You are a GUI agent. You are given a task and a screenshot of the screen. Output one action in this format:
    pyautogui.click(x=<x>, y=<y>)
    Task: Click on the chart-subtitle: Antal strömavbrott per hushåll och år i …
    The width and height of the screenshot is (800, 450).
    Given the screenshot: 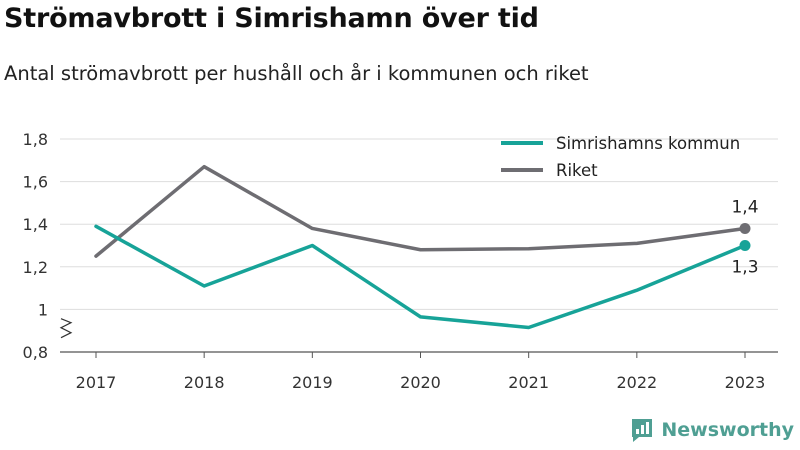 What is the action you would take?
    pyautogui.click(x=296, y=73)
    